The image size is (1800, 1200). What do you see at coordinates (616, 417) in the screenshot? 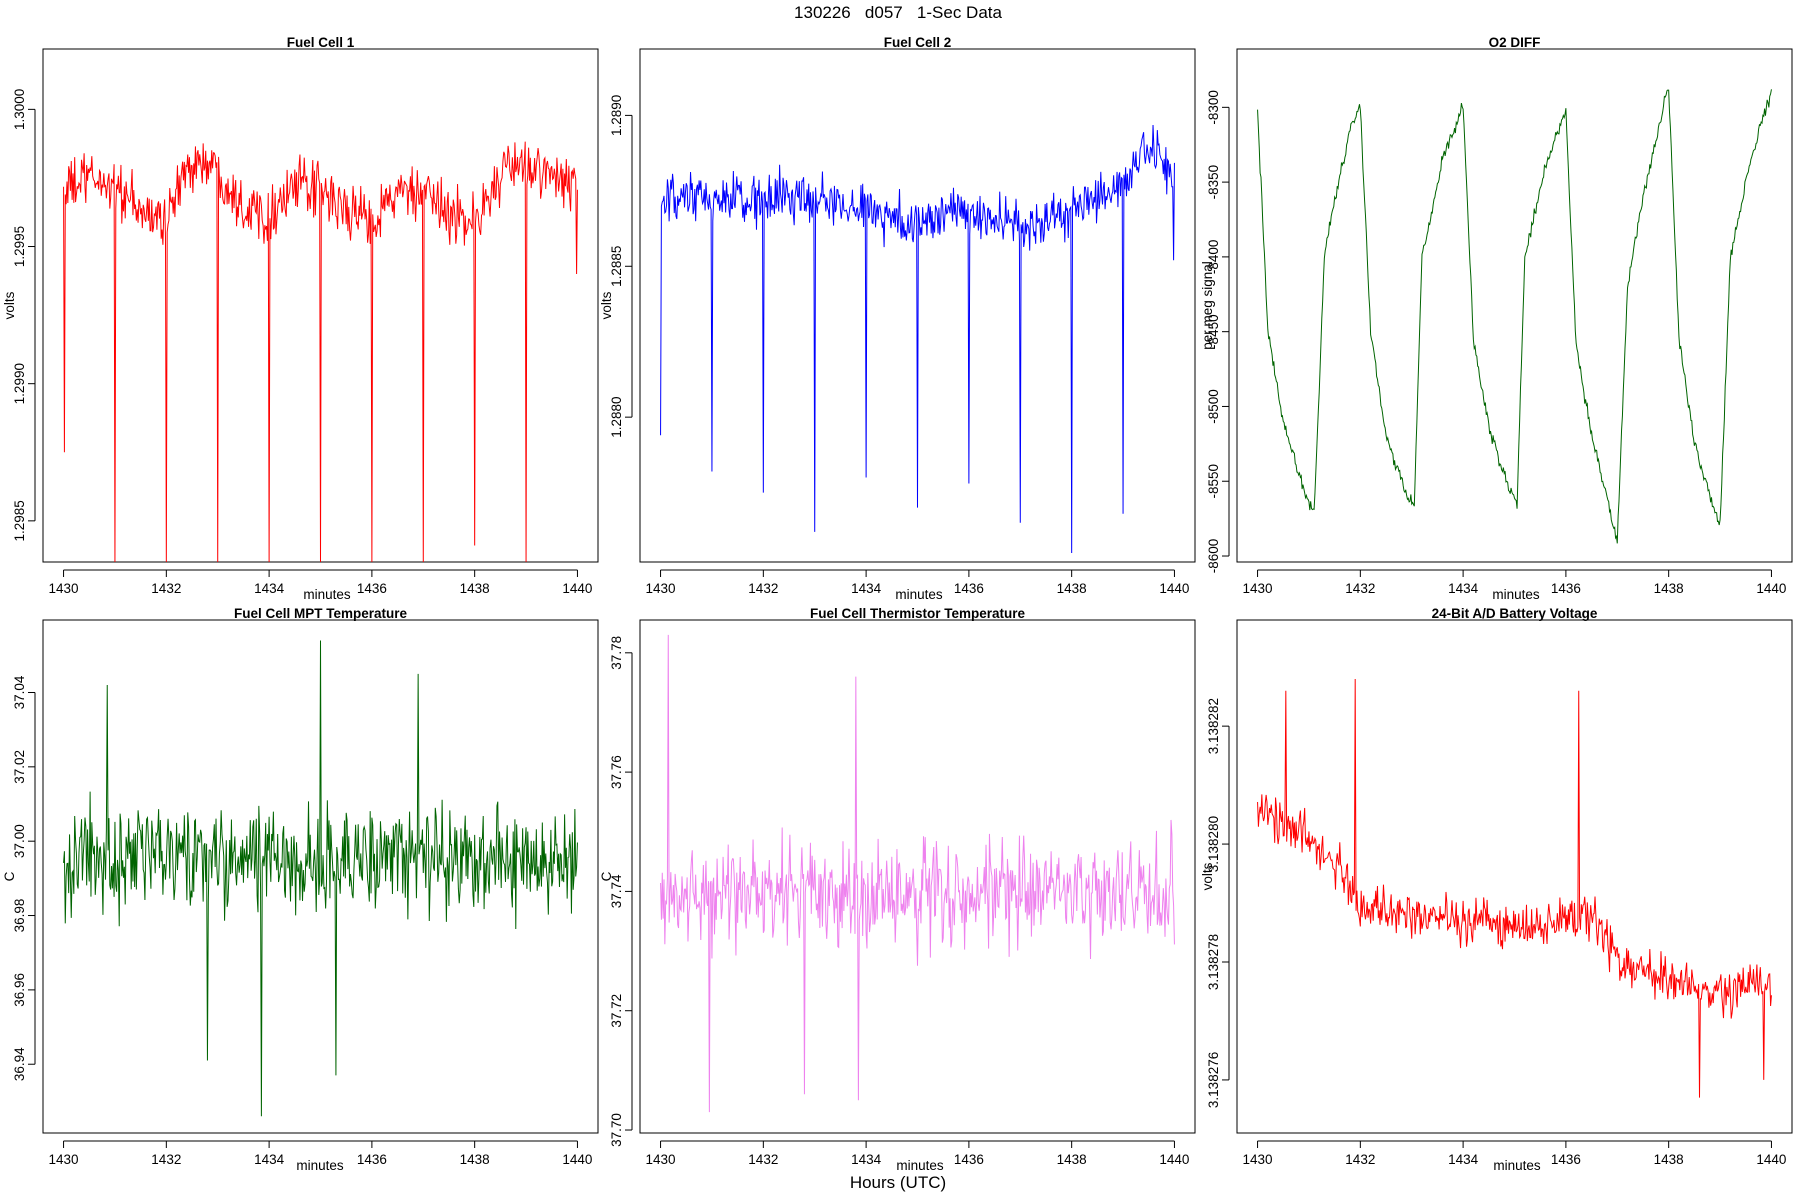
I see `y-tick-label: 1.2880` at bounding box center [616, 417].